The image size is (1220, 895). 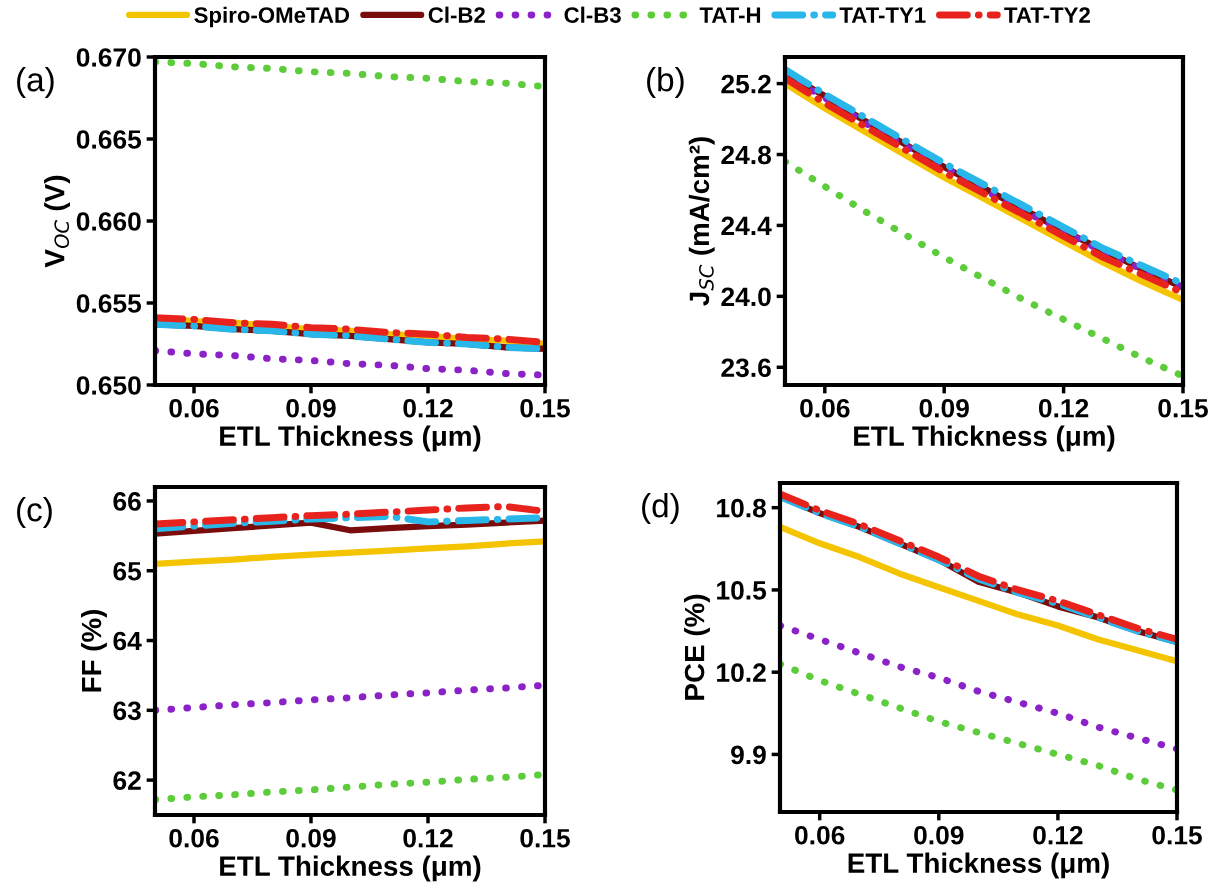 I want to click on y-axis-title: V$_{OC}$ (V), so click(x=57, y=221).